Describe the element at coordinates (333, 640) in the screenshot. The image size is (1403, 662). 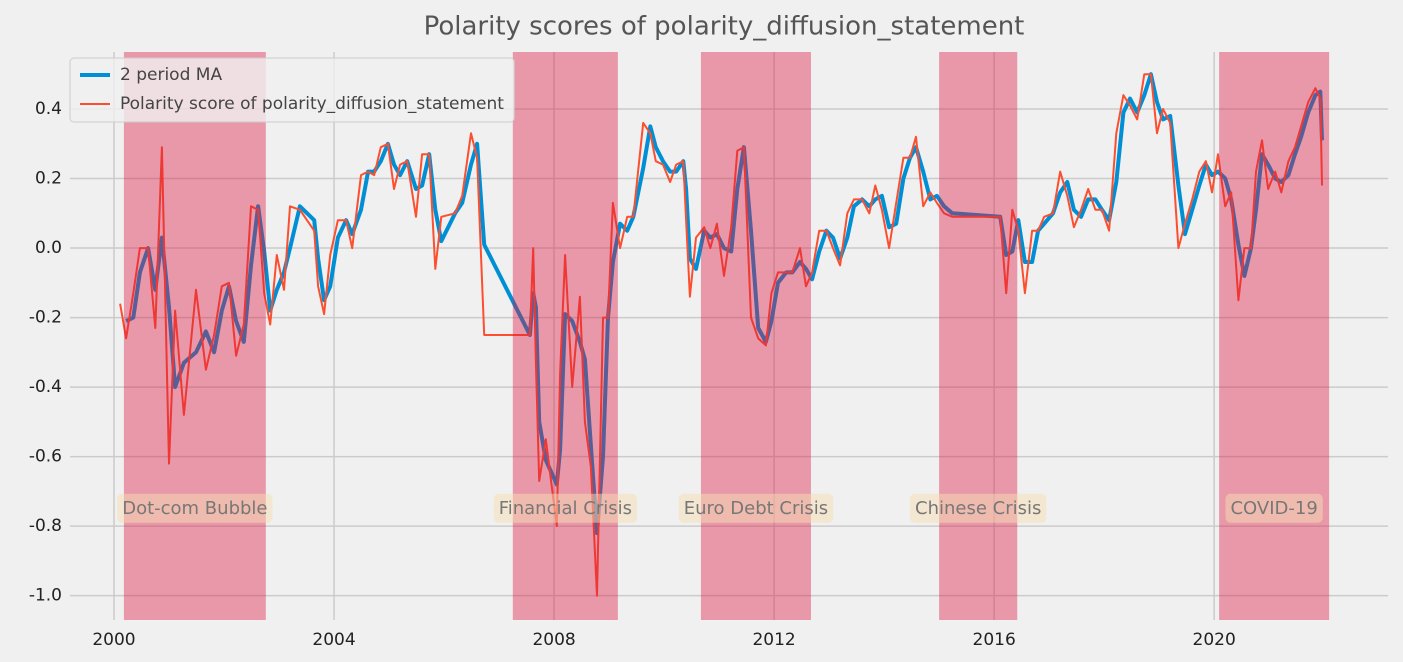
I see `x-tick-label: 2004` at that location.